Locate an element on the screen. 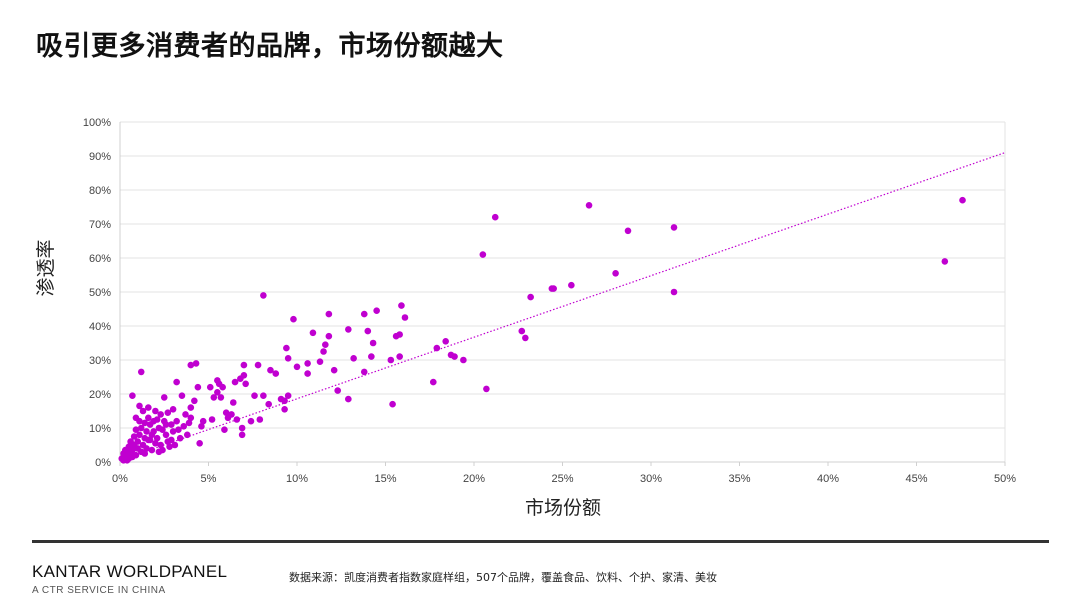 This screenshot has height=608, width=1080. x-tick-label: 50% is located at coordinates (1005, 479).